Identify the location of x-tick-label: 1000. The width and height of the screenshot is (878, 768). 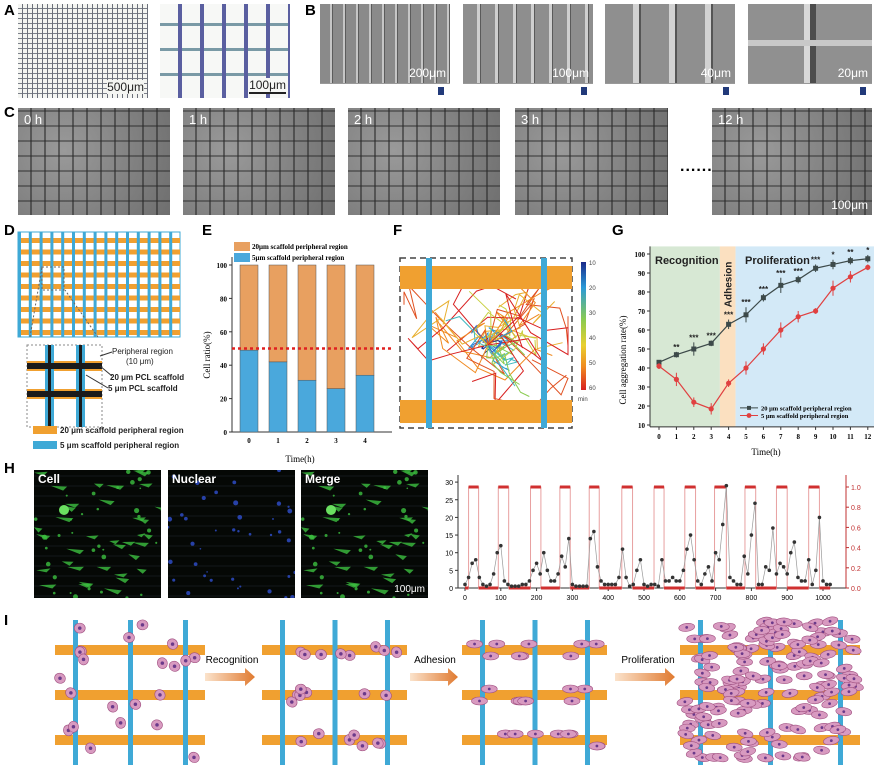
(823, 598).